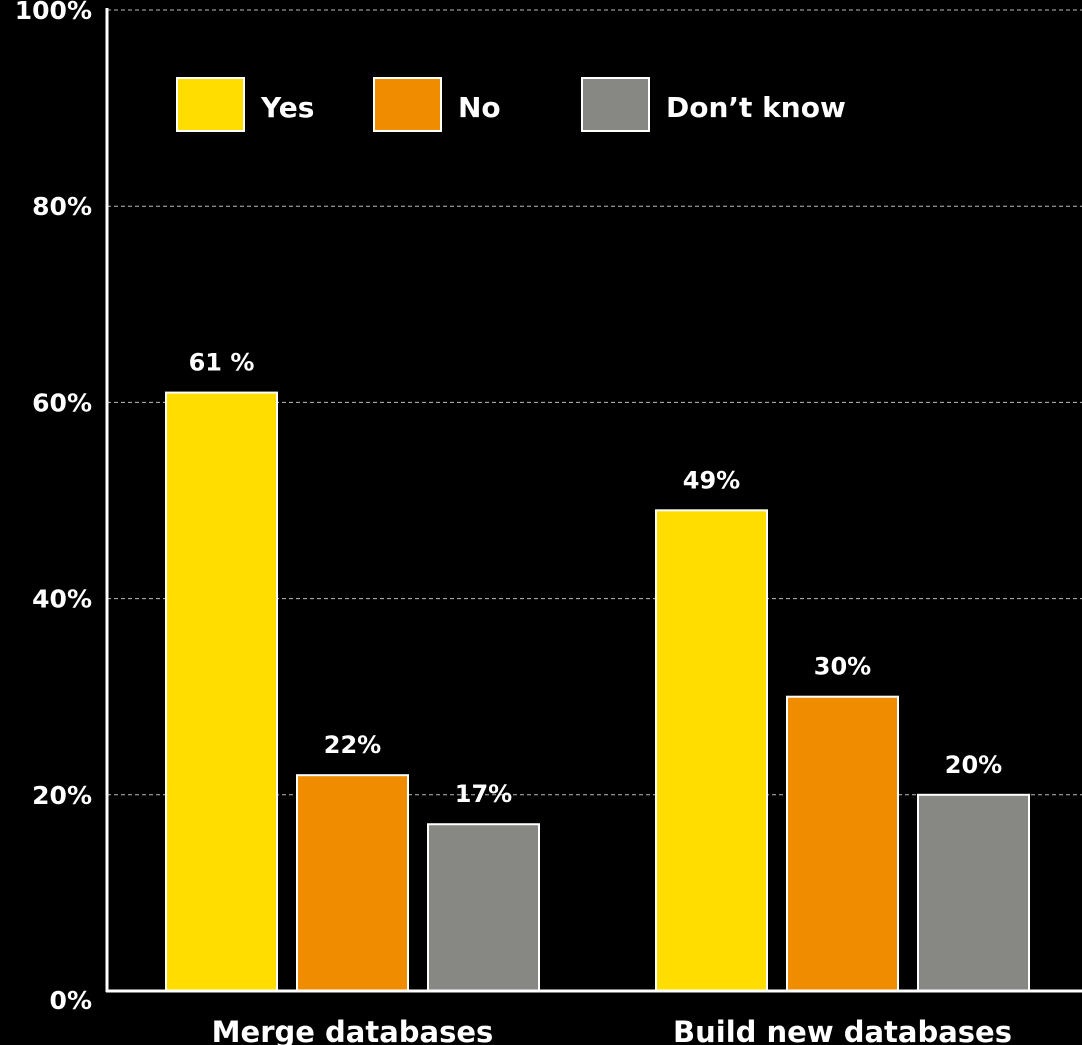 The height and width of the screenshot is (1045, 1082). What do you see at coordinates (53, 507) in the screenshot?
I see `y-tick-labels: 0% 20% 40% 60% 80% 100%` at bounding box center [53, 507].